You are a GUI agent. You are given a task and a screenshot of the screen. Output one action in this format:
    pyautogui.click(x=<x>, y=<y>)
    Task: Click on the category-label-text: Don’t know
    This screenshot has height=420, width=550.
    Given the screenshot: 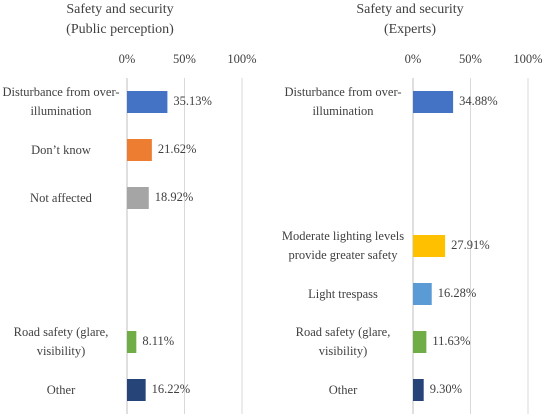 What is the action you would take?
    pyautogui.click(x=61, y=149)
    